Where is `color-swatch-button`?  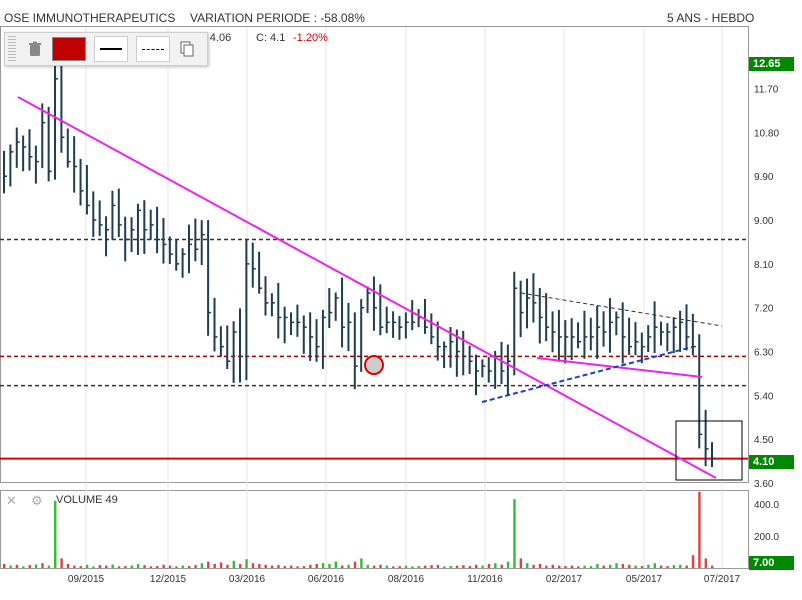 color-swatch-button is located at coordinates (69, 49).